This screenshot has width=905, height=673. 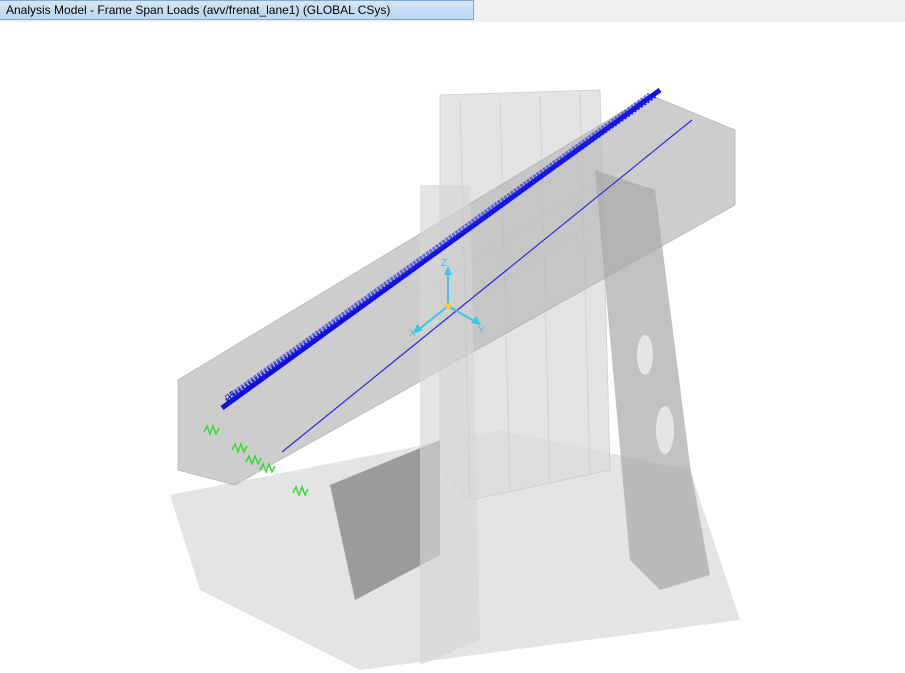 I want to click on spring-supports, so click(x=256, y=460).